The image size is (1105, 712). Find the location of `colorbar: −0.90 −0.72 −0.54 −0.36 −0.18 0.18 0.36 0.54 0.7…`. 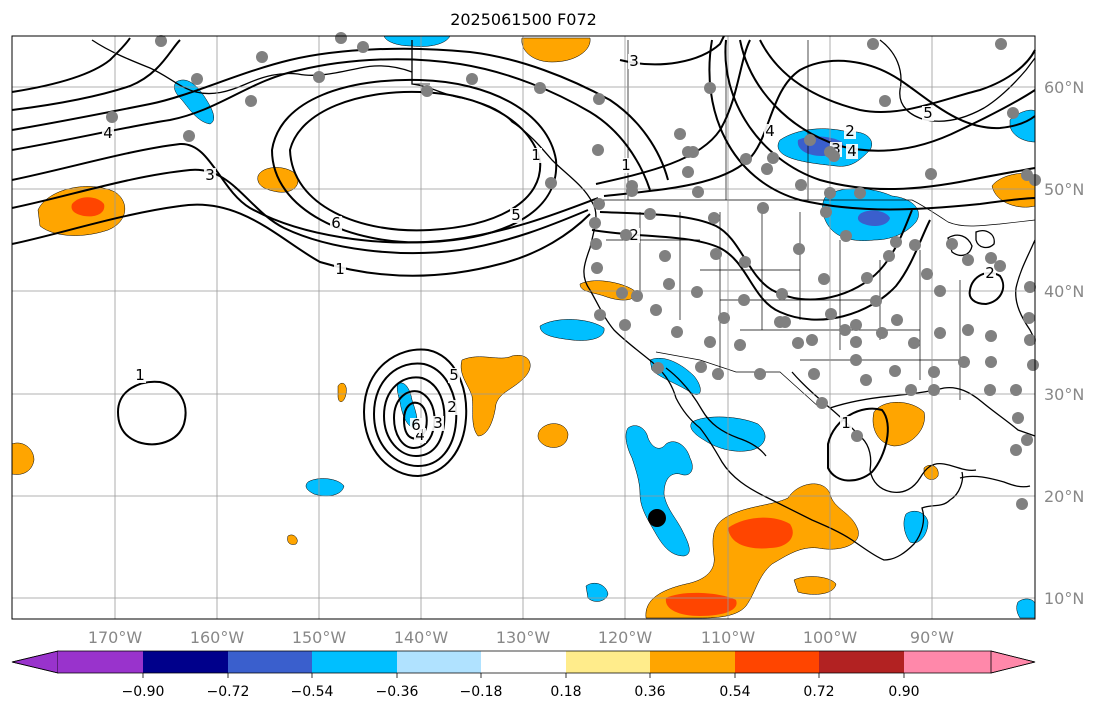

colorbar: −0.90 −0.72 −0.54 −0.36 −0.18 0.18 0.36 0.54 0.7… is located at coordinates (523, 675).